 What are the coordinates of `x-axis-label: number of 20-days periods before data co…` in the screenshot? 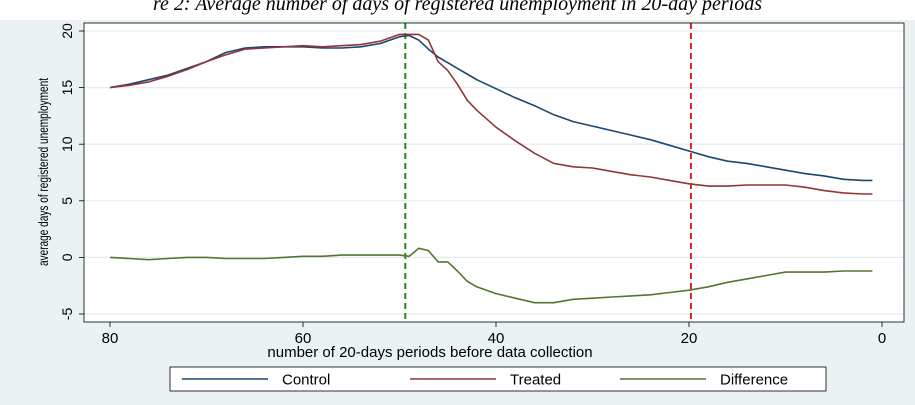 It's located at (429, 352).